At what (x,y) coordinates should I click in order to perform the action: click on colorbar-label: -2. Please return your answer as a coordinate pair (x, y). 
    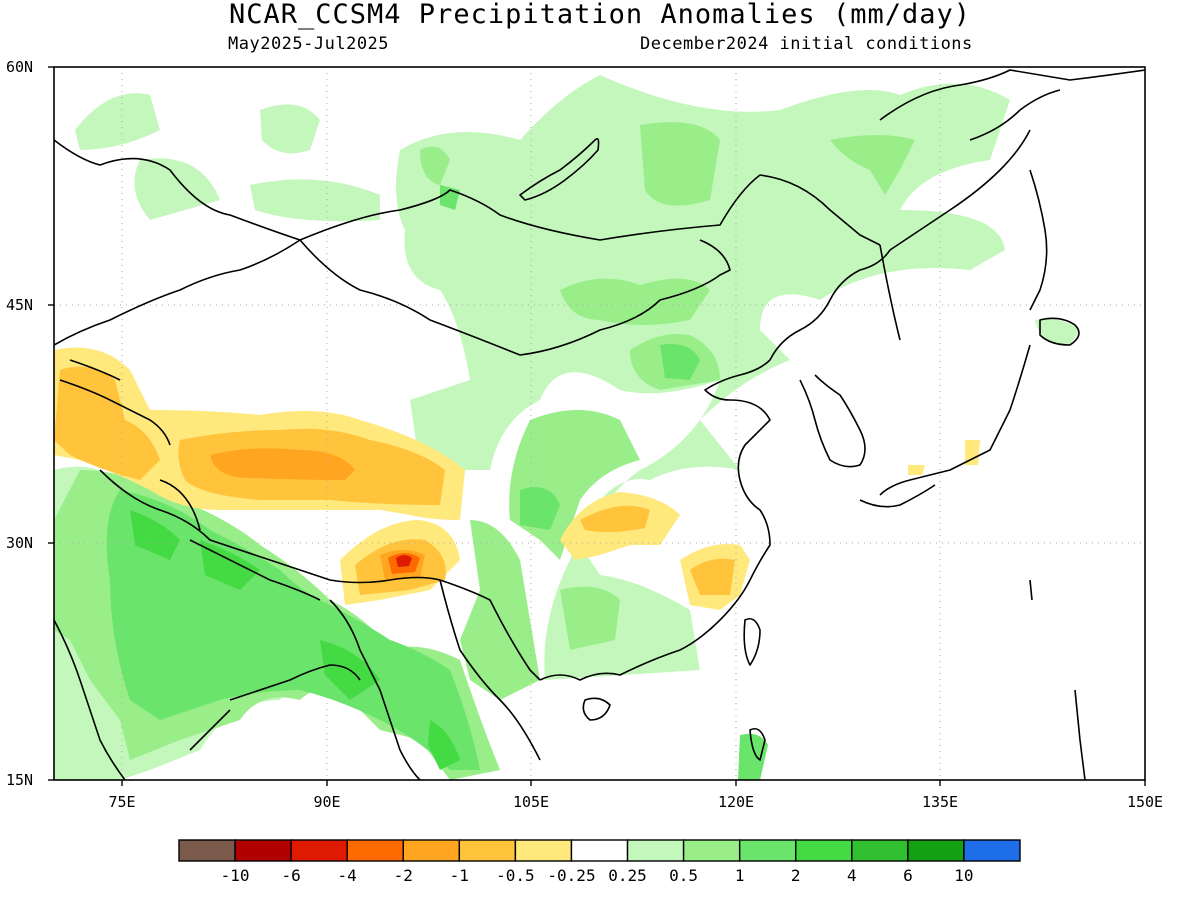
    Looking at the image, I should click on (403, 875).